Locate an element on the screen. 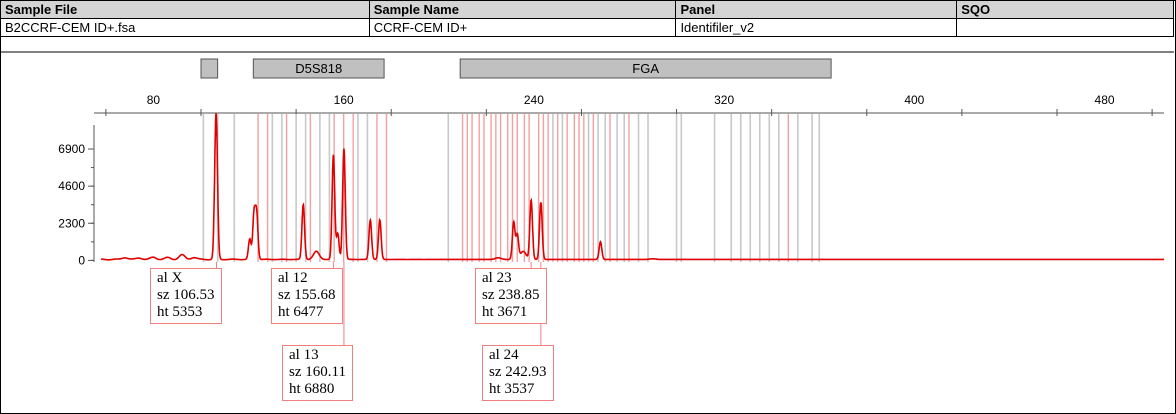 Image resolution: width=1176 pixels, height=414 pixels. x-tick-label: 400 is located at coordinates (914, 100).